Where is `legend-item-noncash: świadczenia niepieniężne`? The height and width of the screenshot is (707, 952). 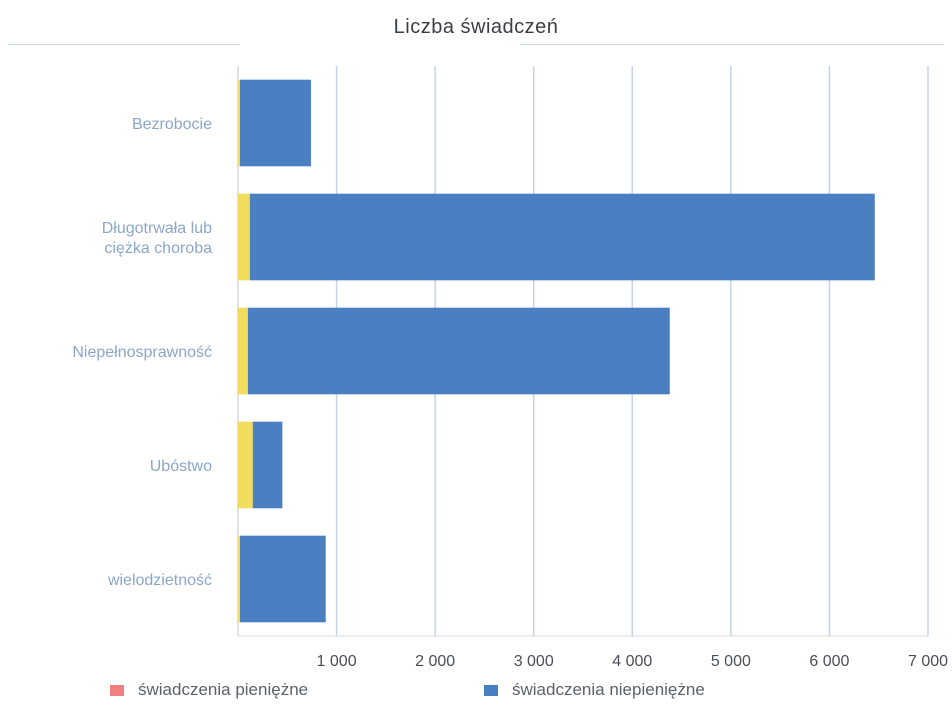
legend-item-noncash: świadczenia niepieniężne is located at coordinates (594, 690).